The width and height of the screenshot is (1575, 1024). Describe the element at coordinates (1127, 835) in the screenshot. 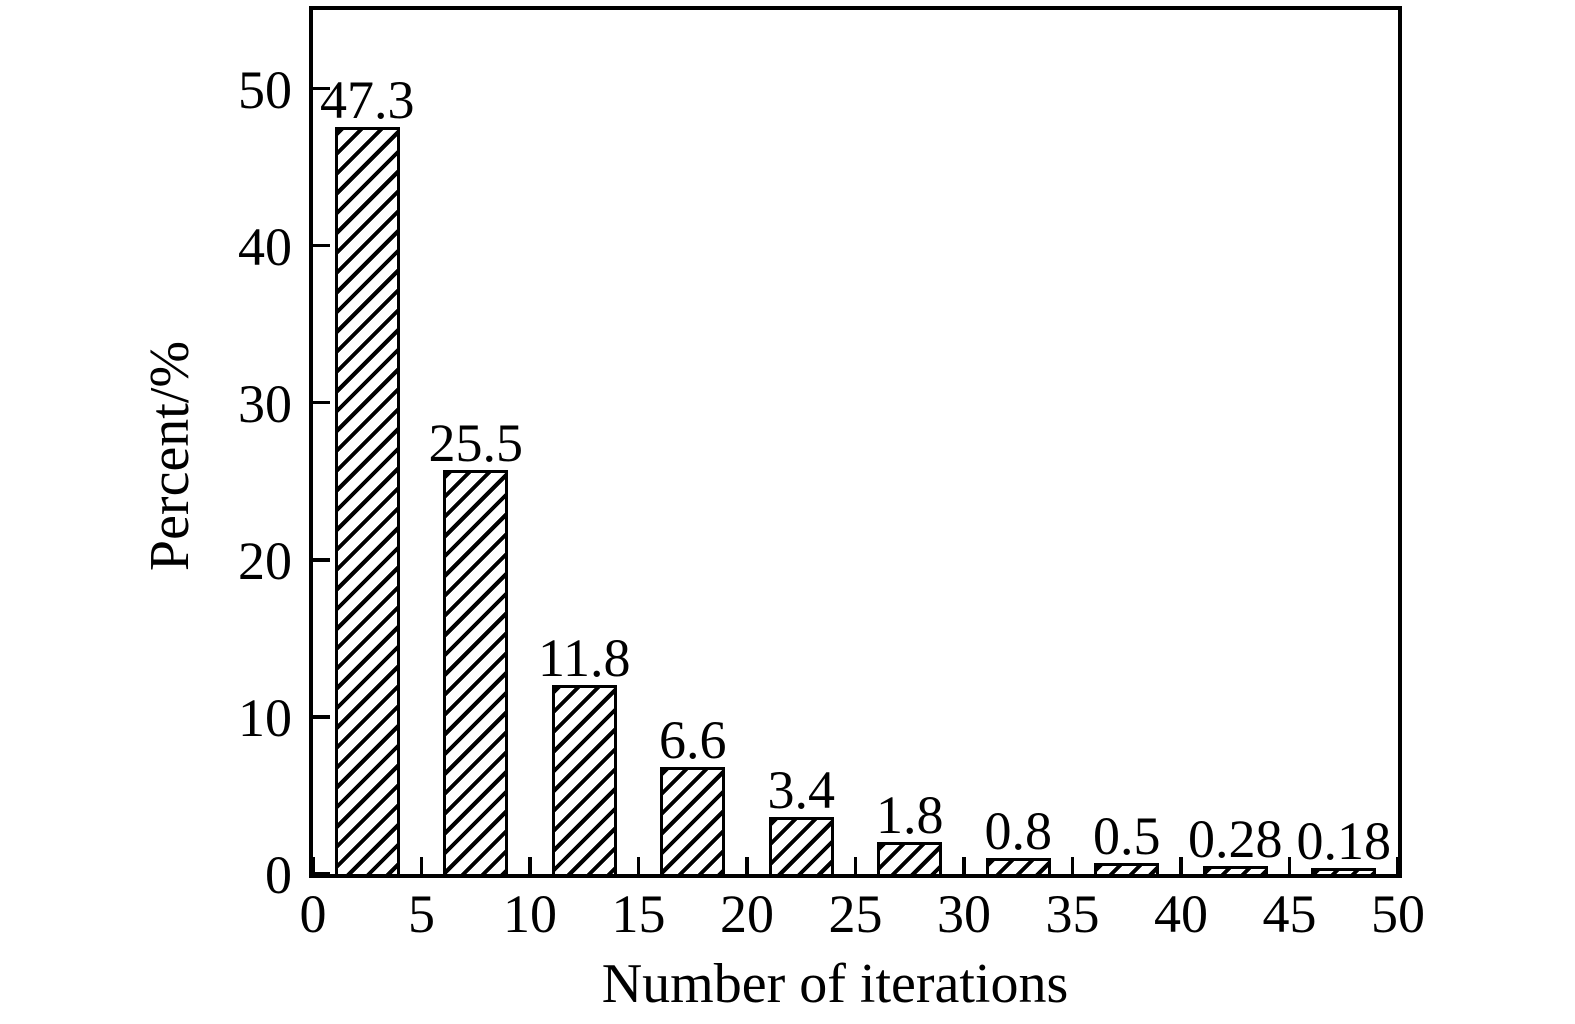

I see `bar-value-label: 0.5` at that location.